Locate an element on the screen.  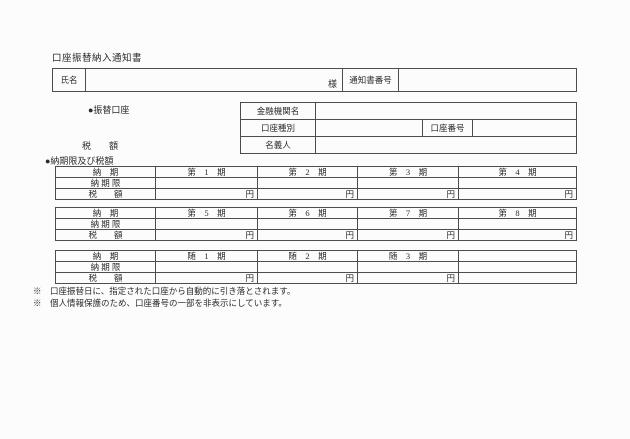
period-header: 随 3 期 is located at coordinates (408, 256).